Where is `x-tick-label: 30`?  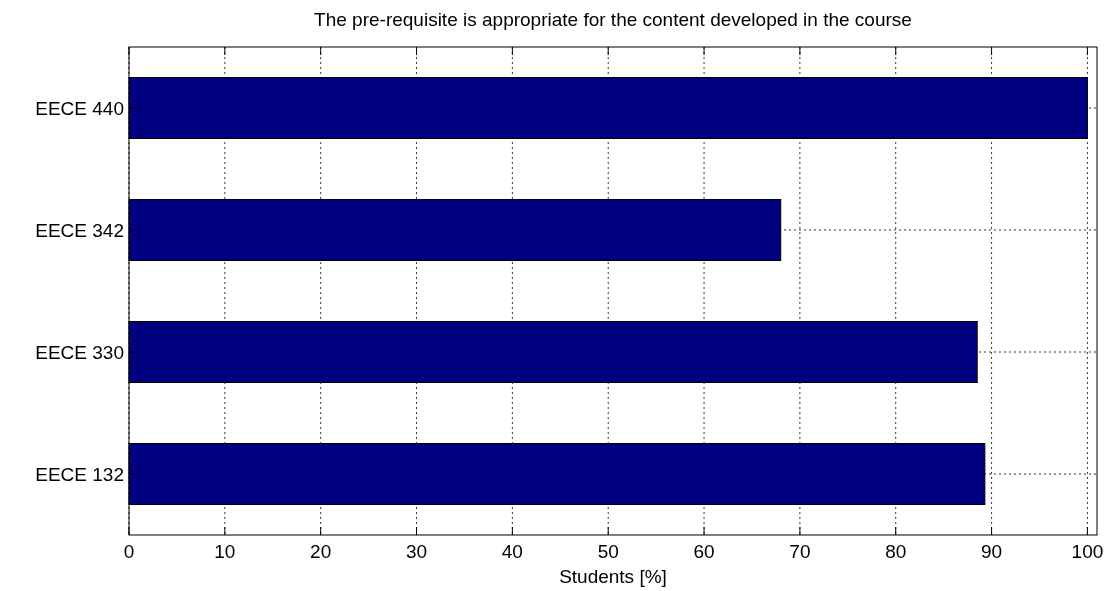
x-tick-label: 30 is located at coordinates (416, 551).